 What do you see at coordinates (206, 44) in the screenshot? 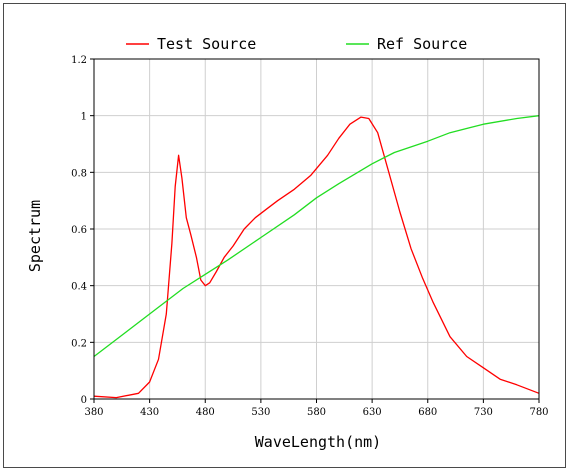
I see `legend-label-test-source: Test Source` at bounding box center [206, 44].